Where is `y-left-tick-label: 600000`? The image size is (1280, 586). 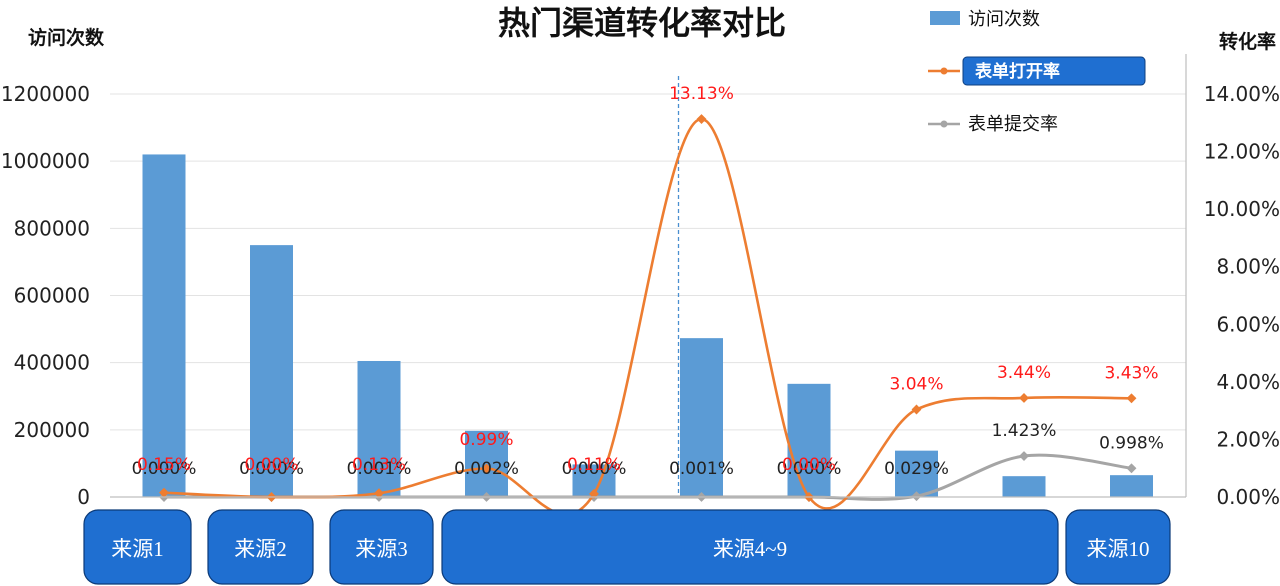
y-left-tick-label: 600000 is located at coordinates (52, 296).